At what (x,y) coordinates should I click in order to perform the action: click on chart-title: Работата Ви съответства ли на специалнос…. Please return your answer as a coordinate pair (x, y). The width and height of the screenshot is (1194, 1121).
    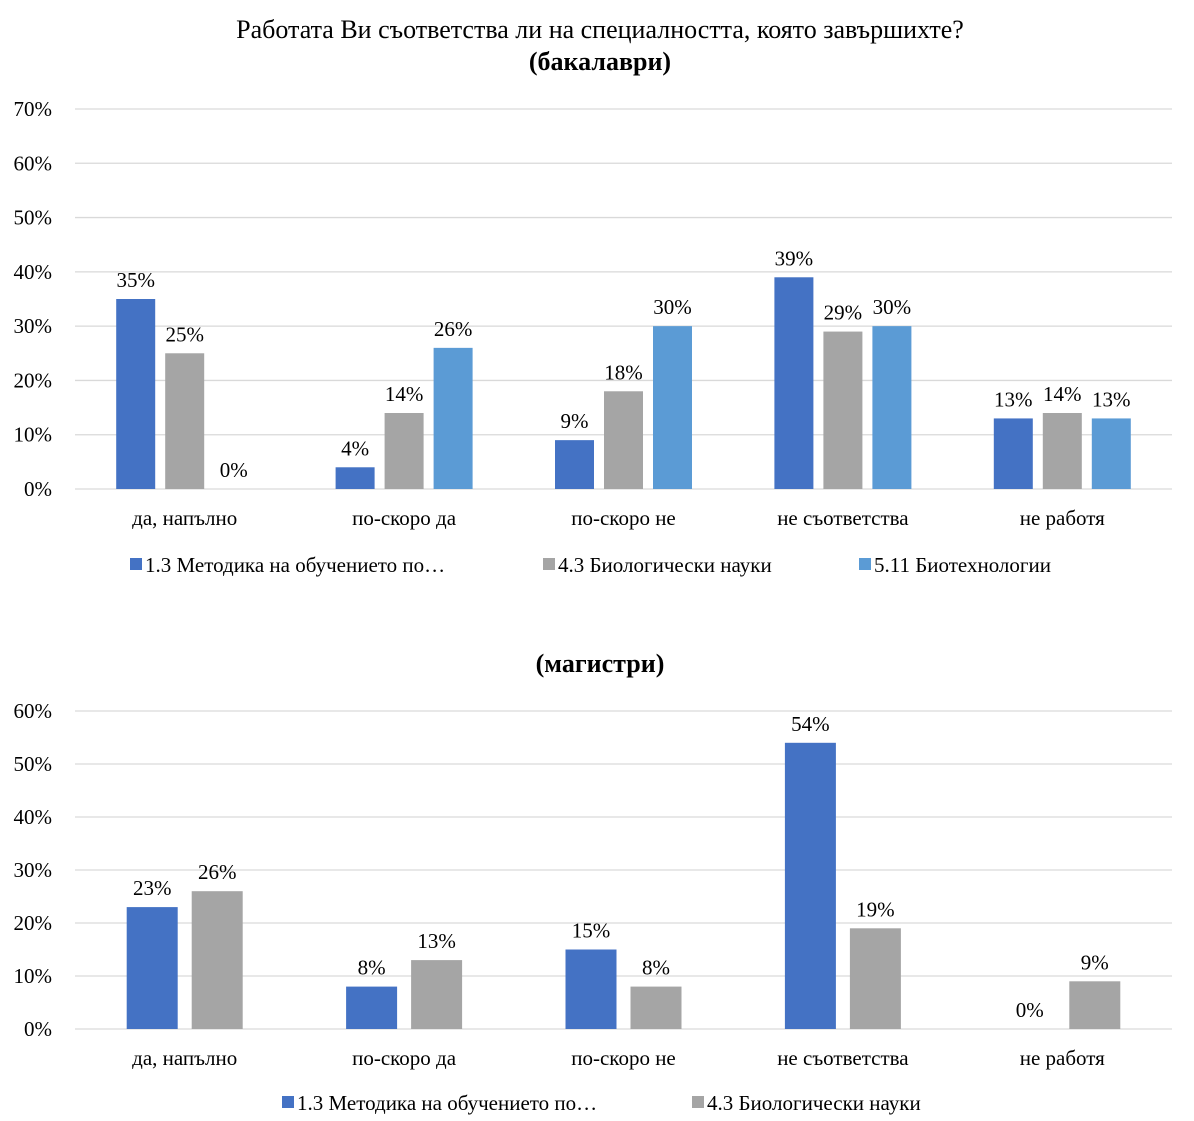
    Looking at the image, I should click on (600, 29).